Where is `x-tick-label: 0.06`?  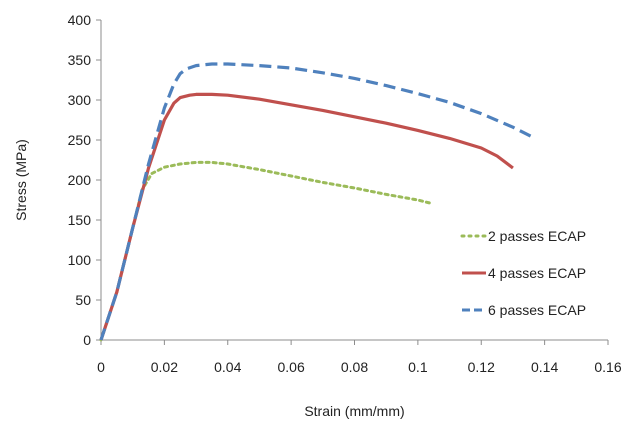 x-tick-label: 0.06 is located at coordinates (291, 367).